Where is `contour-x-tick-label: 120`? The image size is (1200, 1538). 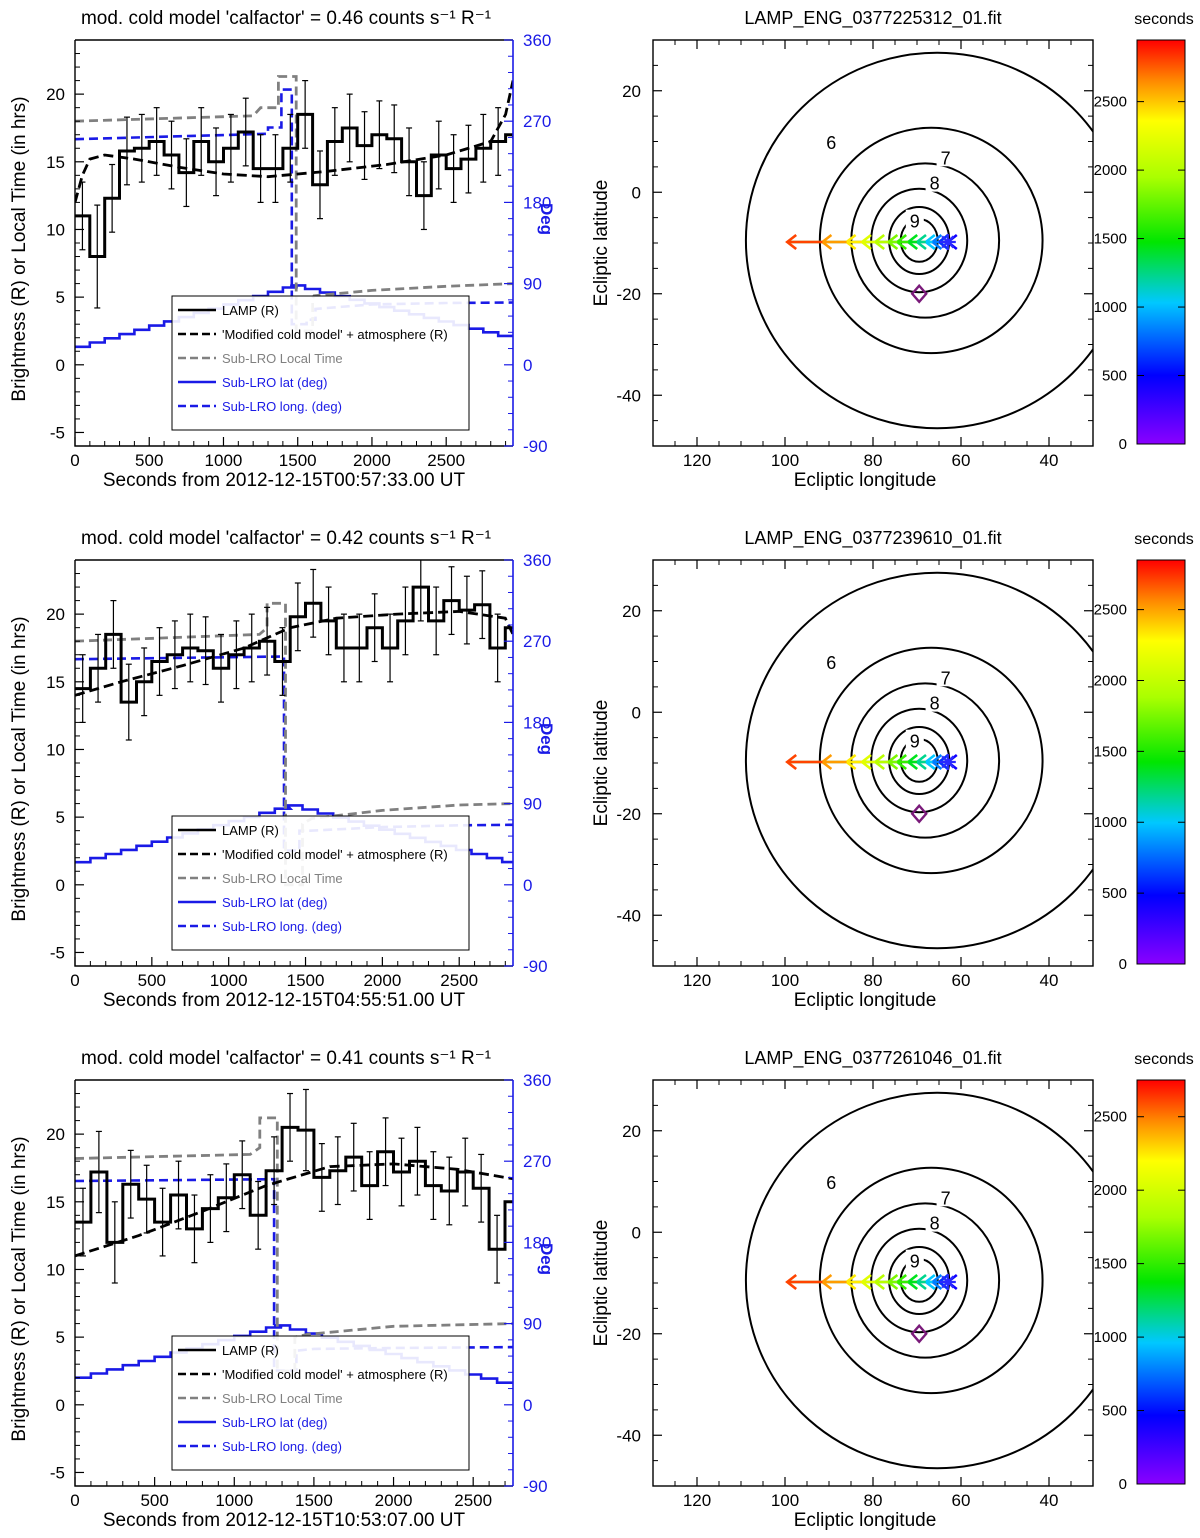 contour-x-tick-label: 120 is located at coordinates (697, 460).